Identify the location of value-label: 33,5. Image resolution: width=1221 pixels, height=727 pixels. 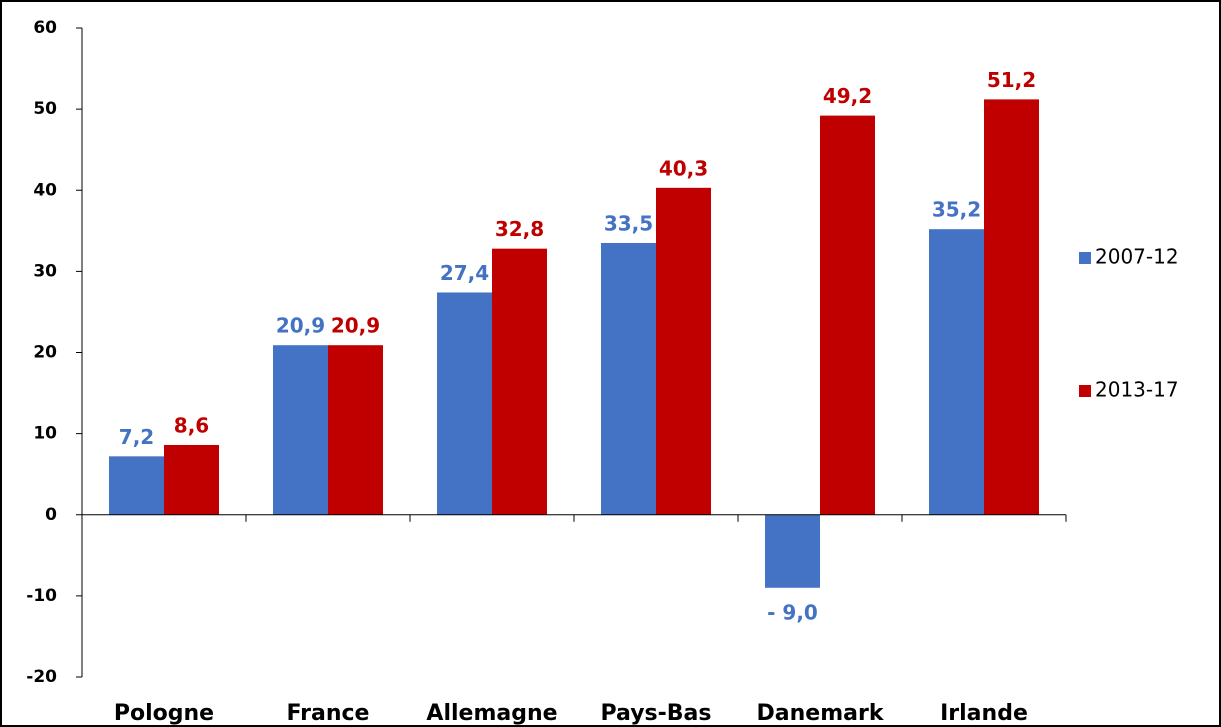
(628, 223).